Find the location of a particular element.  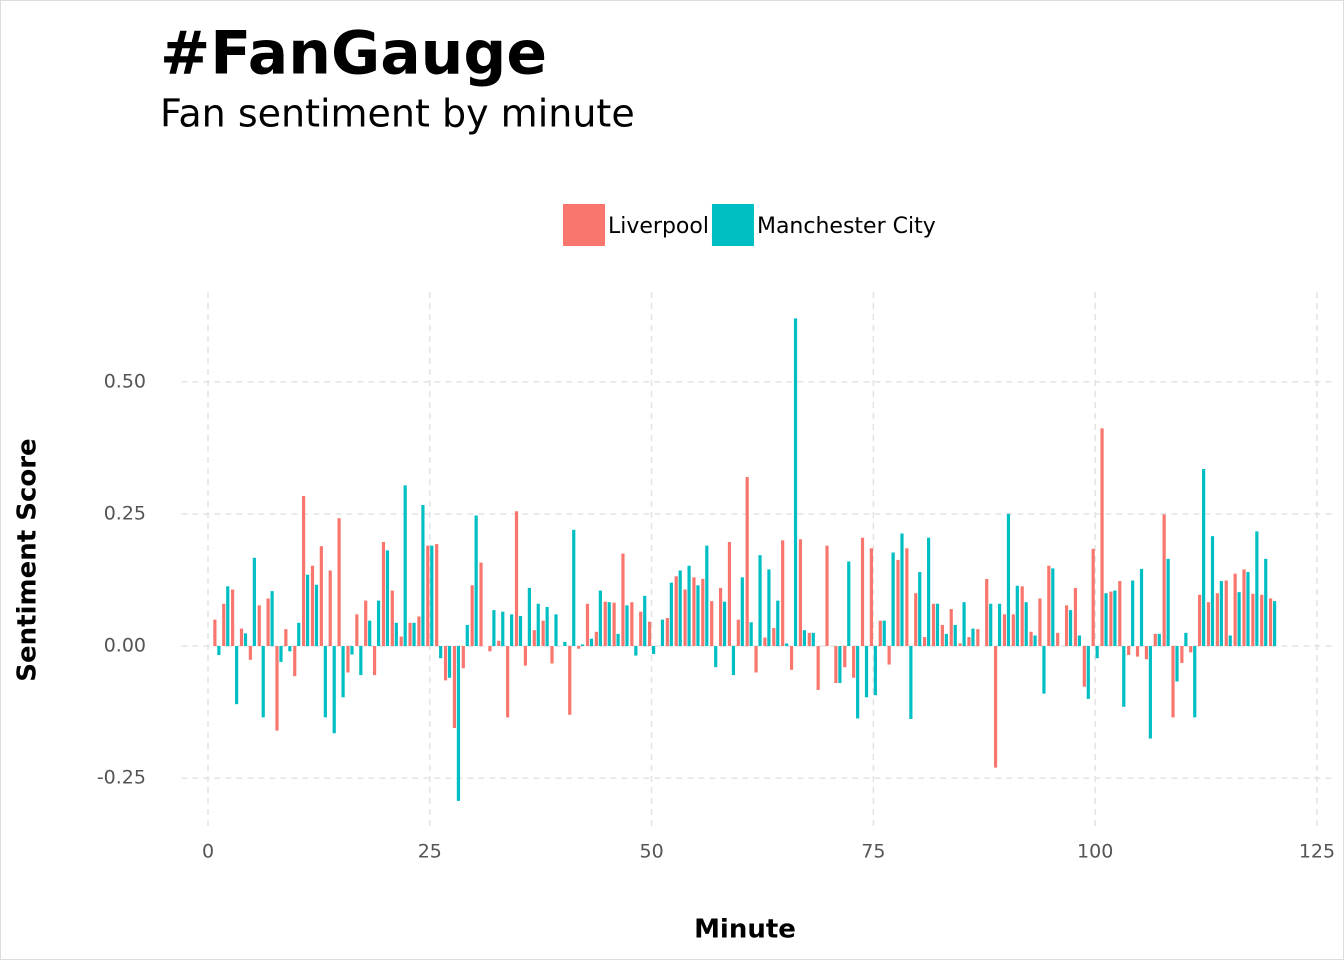

y-axis-title: Sentiment Score is located at coordinates (28, 559).